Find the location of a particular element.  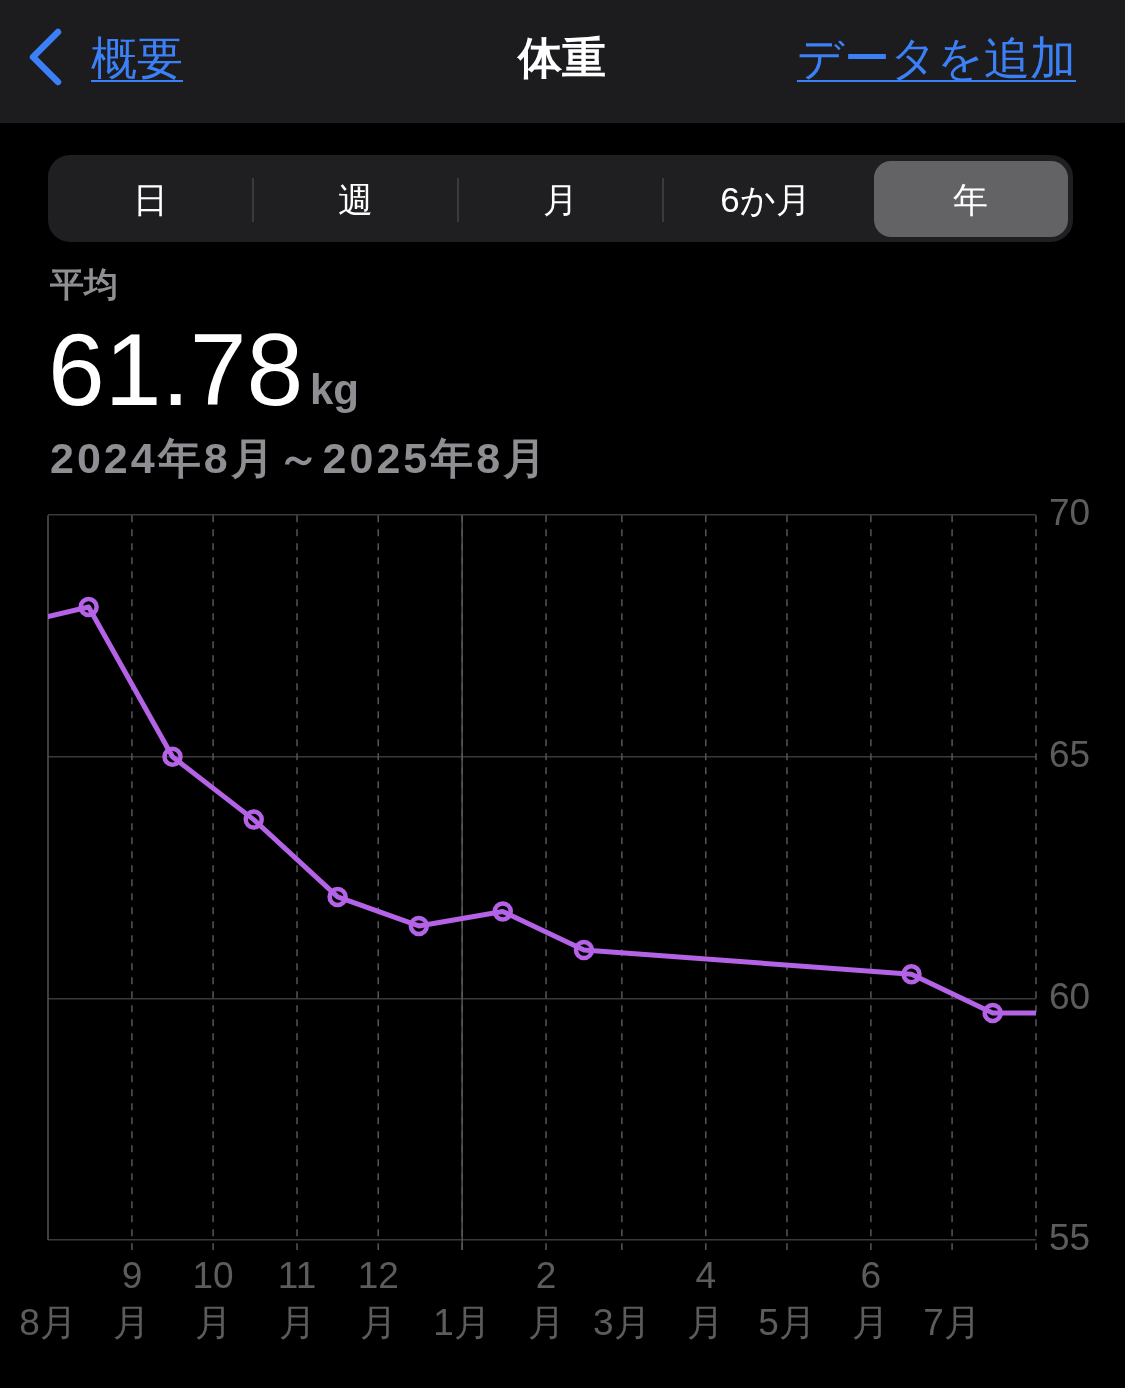

text: 月 is located at coordinates (560, 199).